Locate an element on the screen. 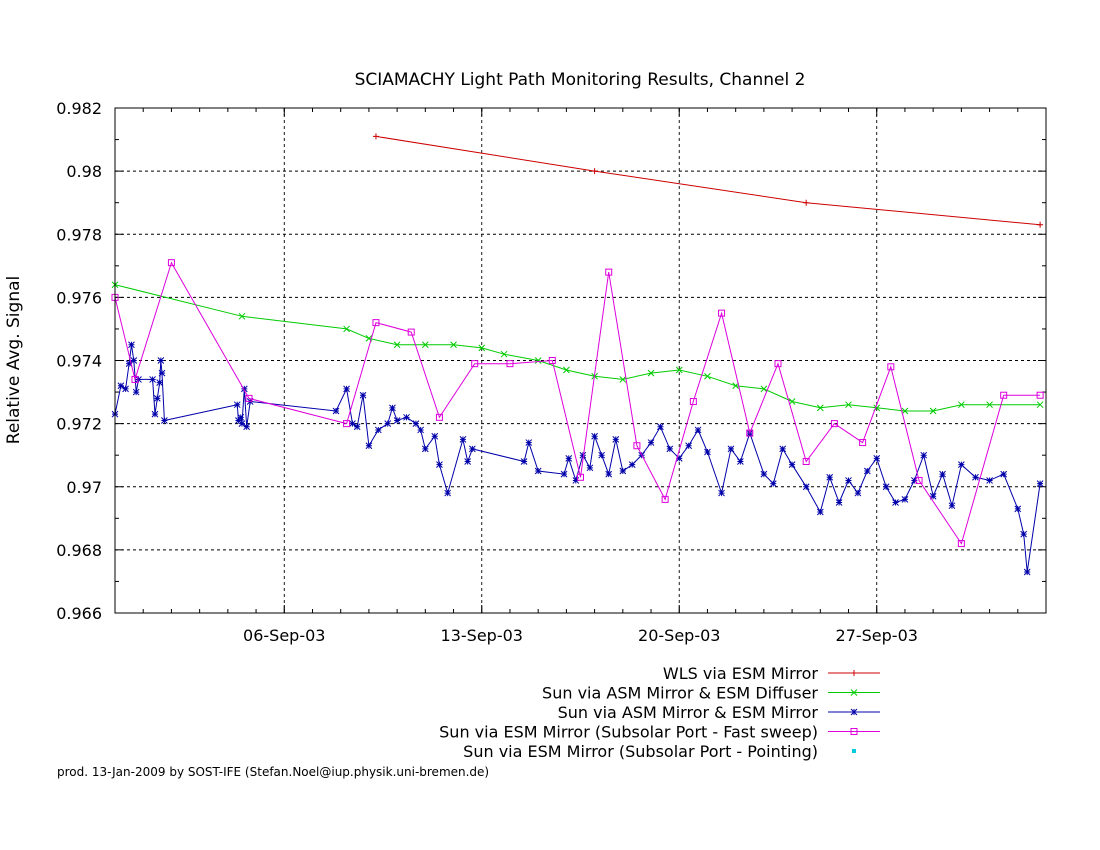 The image size is (1100, 850). y-tick-label: 0.968 is located at coordinates (79, 550).